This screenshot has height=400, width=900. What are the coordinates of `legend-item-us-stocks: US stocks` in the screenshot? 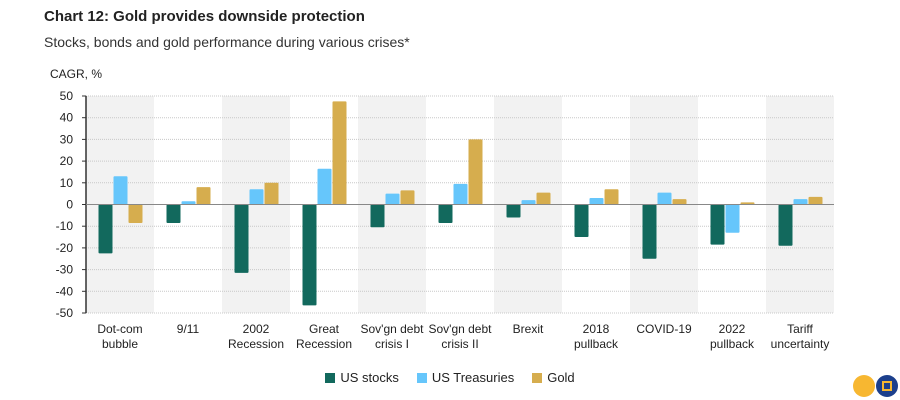 It's located at (362, 377).